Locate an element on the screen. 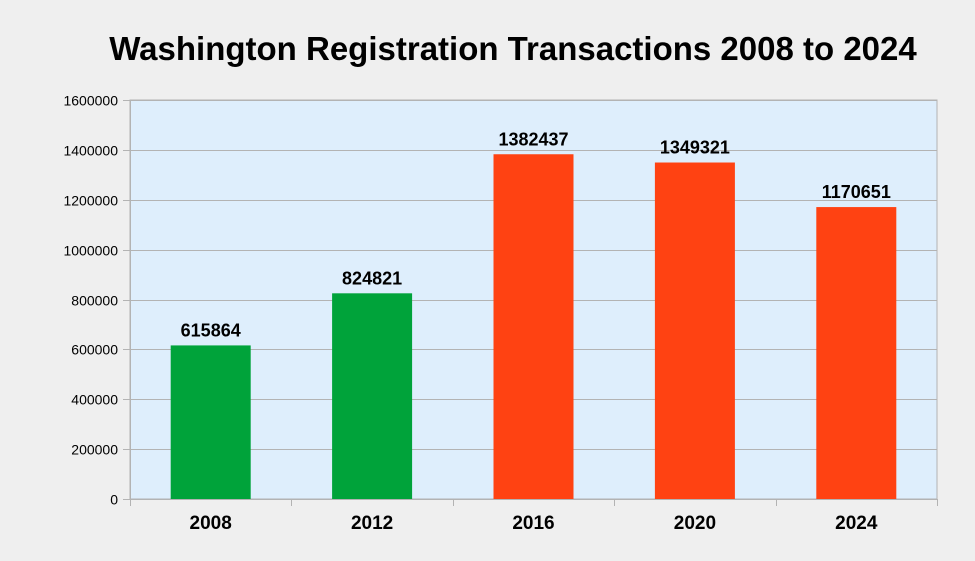 This screenshot has width=975, height=561. bar-2016 is located at coordinates (533, 327).